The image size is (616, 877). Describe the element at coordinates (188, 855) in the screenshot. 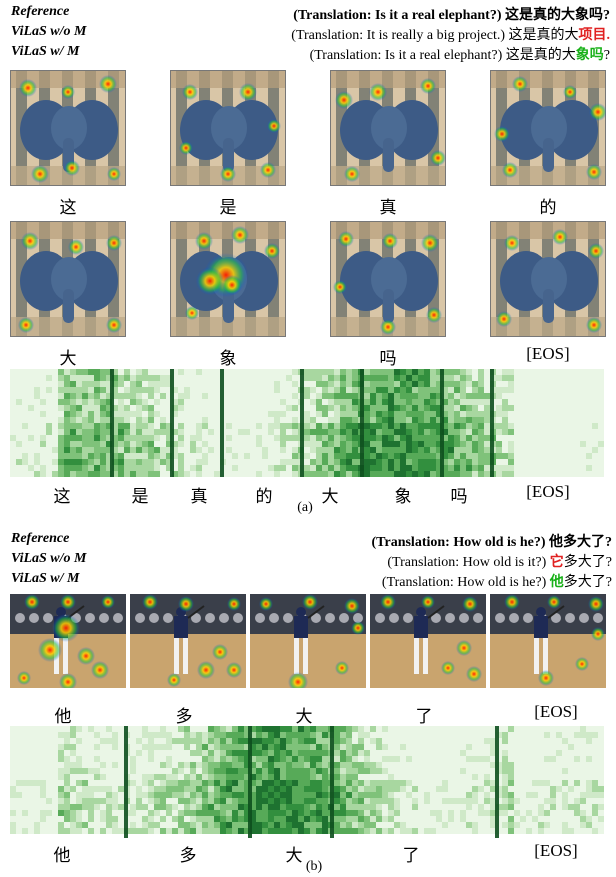

I see `spectrogram-token: 多` at that location.